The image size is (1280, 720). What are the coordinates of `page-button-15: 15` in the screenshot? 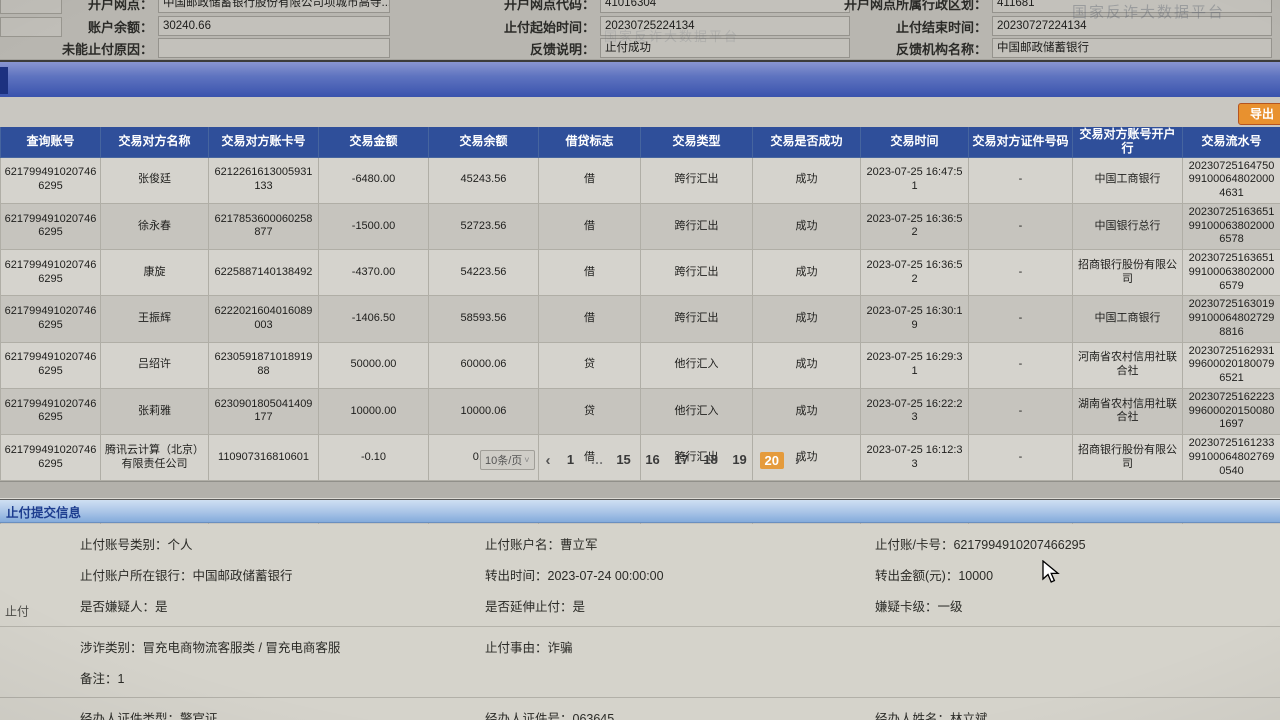 It's located at (623, 459).